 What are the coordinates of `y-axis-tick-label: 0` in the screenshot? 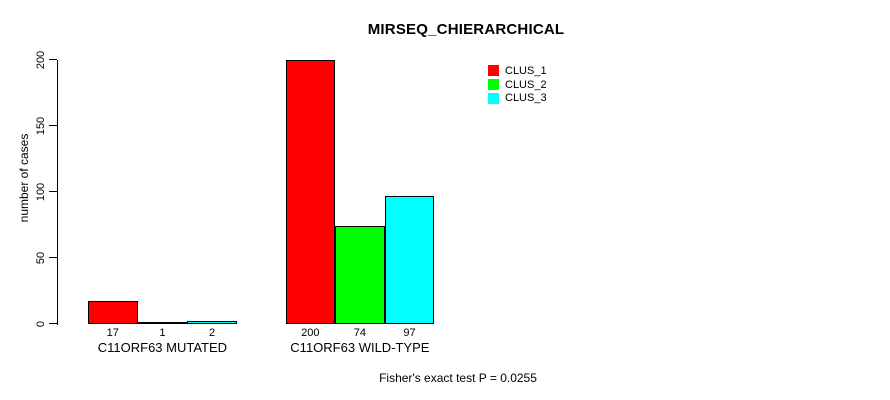 It's located at (41, 323).